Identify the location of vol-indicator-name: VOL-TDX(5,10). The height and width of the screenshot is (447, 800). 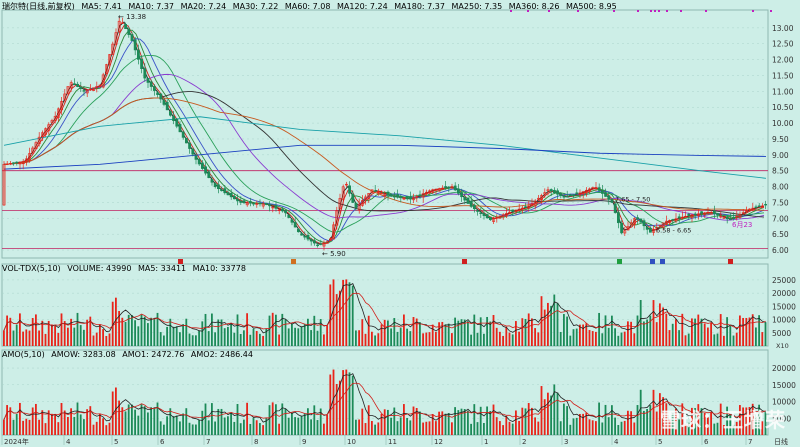
(31, 268).